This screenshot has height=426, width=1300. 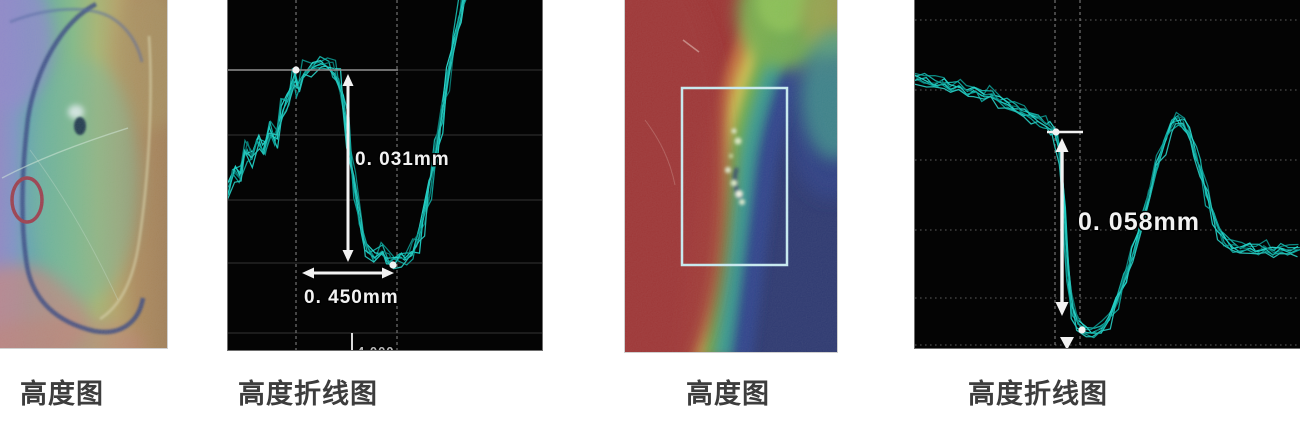 What do you see at coordinates (1038, 394) in the screenshot?
I see `caption-height-profile-2: 高度折线图` at bounding box center [1038, 394].